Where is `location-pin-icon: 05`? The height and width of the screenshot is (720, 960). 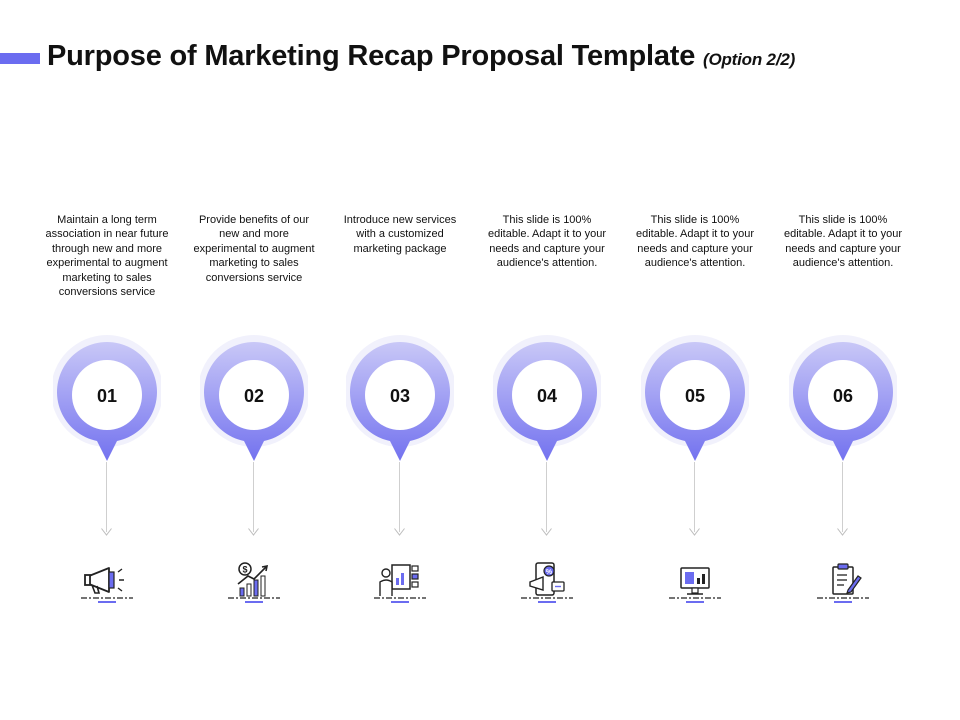
location-pin-icon: 05 is located at coordinates (695, 398).